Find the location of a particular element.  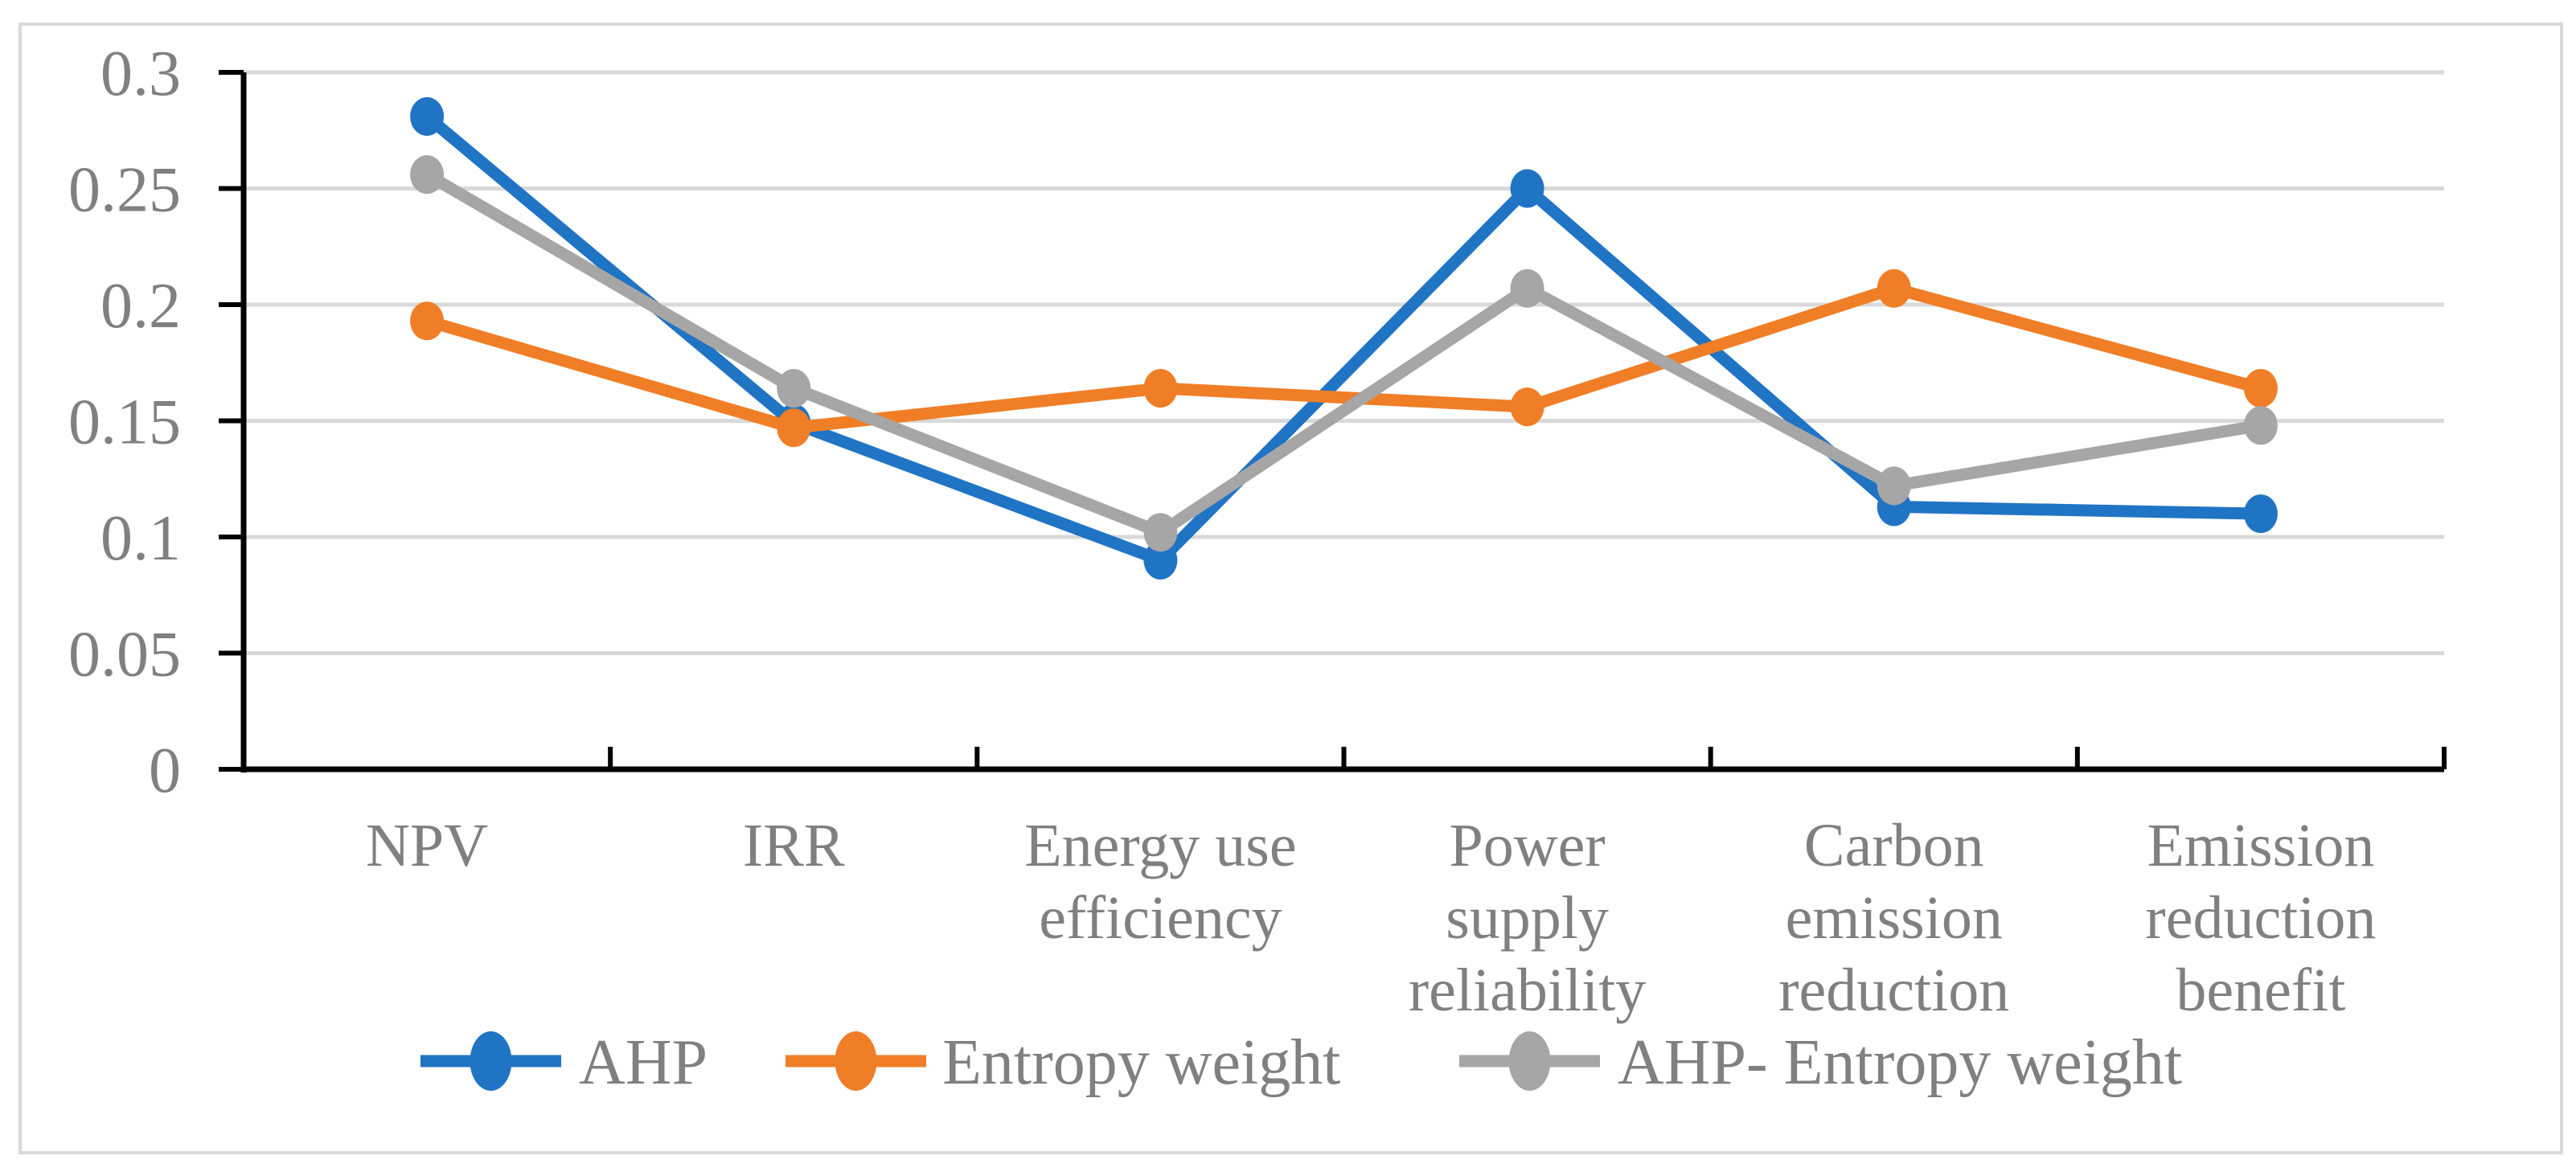

category-label-4-line-0: Carbon is located at coordinates (1894, 845).